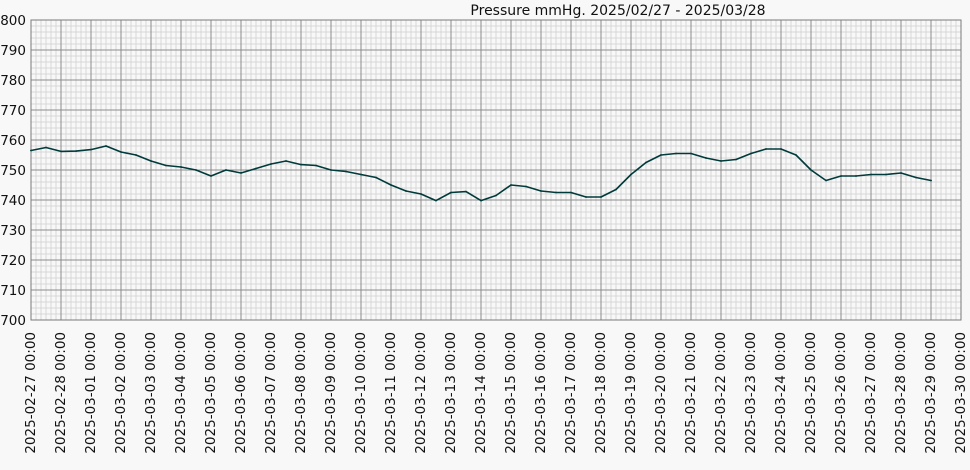 The height and width of the screenshot is (470, 970). I want to click on x-axis-tick-label: 2025-02-27 00:00, so click(31, 393).